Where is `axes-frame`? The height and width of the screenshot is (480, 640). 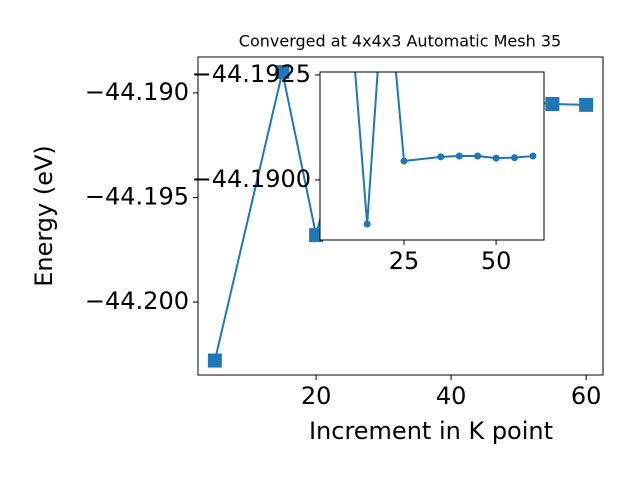
axes-frame is located at coordinates (432, 156).